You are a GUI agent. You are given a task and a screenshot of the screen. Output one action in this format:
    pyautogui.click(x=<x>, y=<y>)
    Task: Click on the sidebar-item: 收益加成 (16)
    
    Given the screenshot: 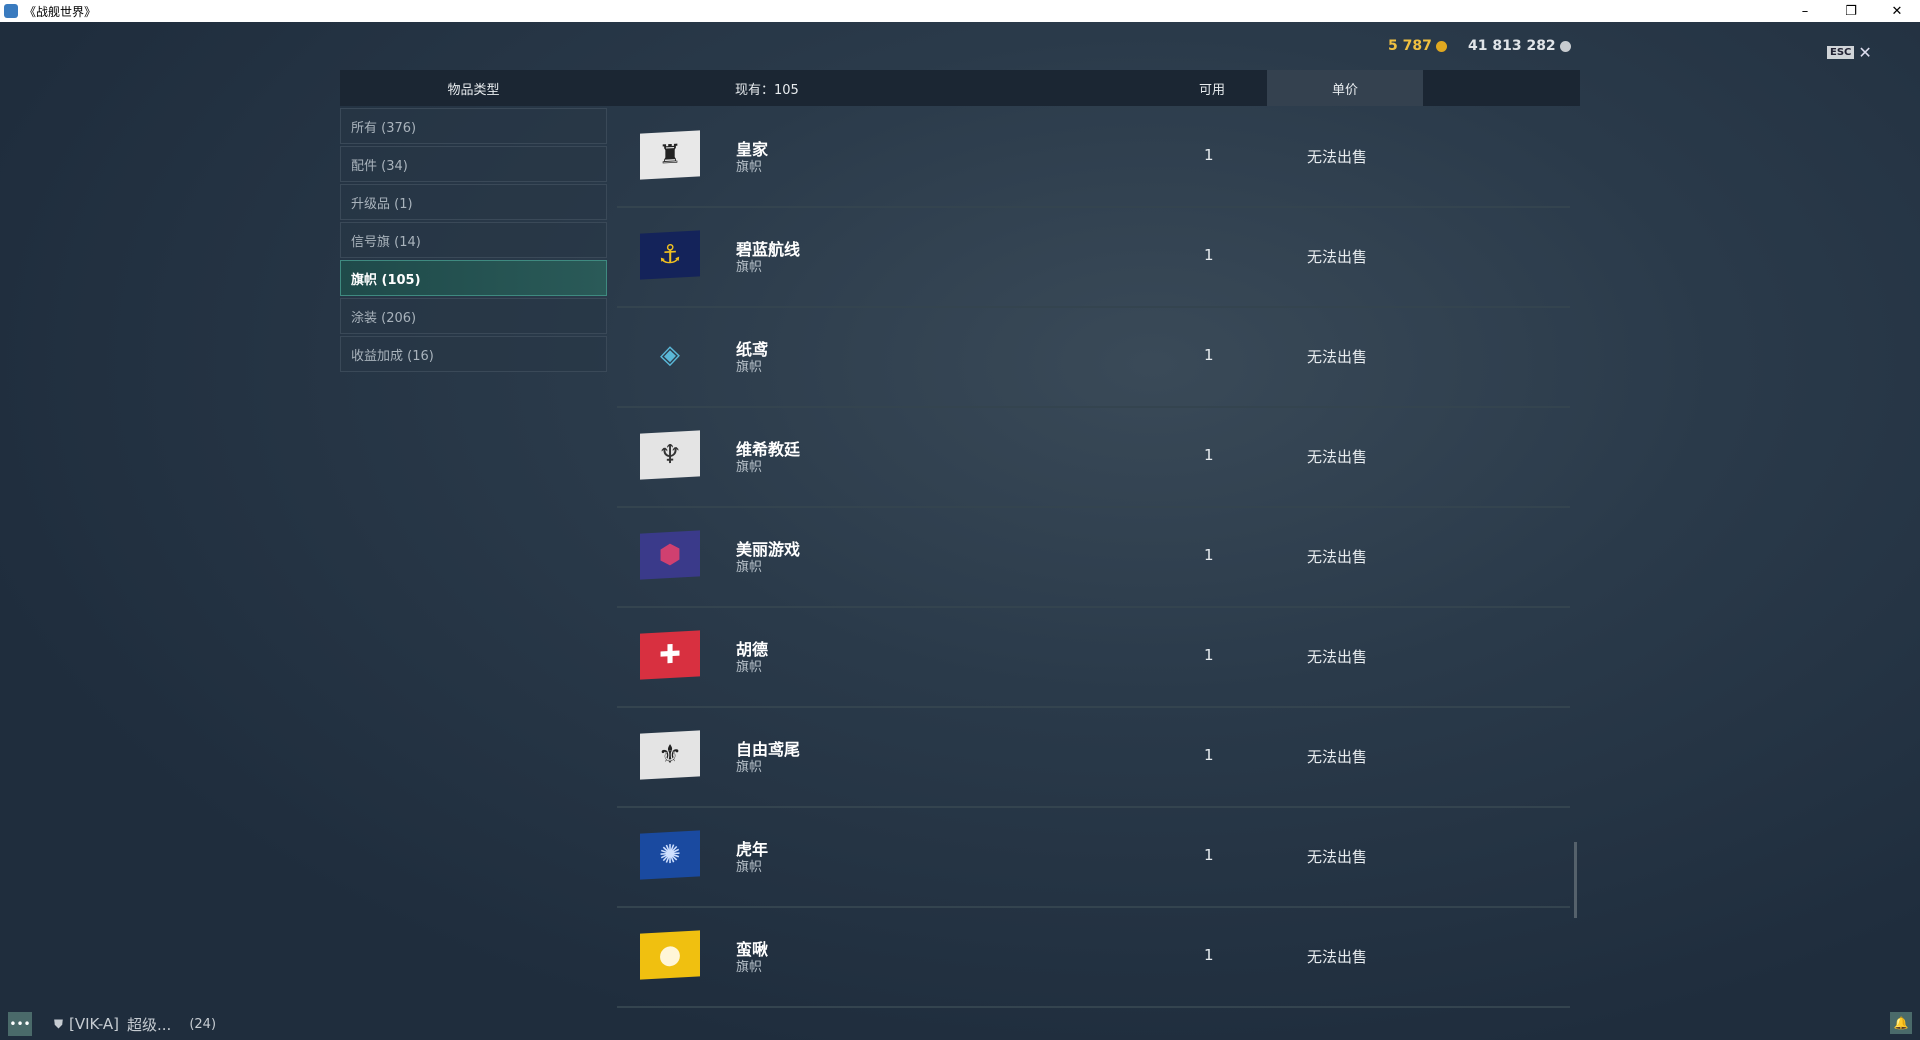 What is the action you would take?
    pyautogui.click(x=473, y=354)
    